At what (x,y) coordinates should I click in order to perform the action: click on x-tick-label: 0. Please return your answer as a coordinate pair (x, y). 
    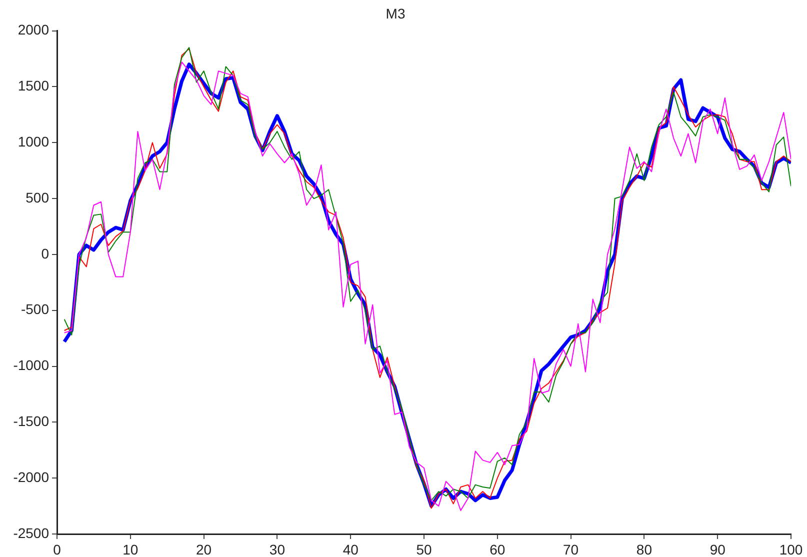
    Looking at the image, I should click on (57, 549).